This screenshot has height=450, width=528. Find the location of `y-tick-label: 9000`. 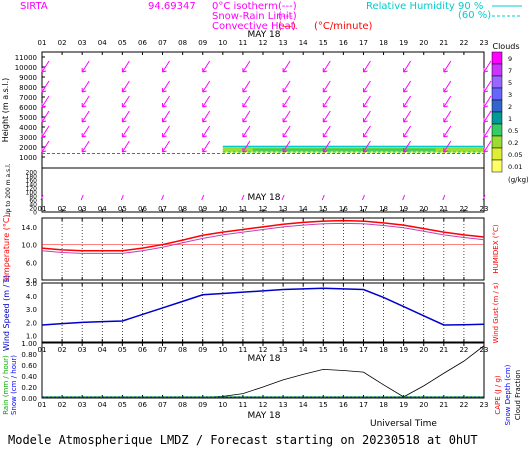

y-tick-label: 9000 is located at coordinates (28, 78).